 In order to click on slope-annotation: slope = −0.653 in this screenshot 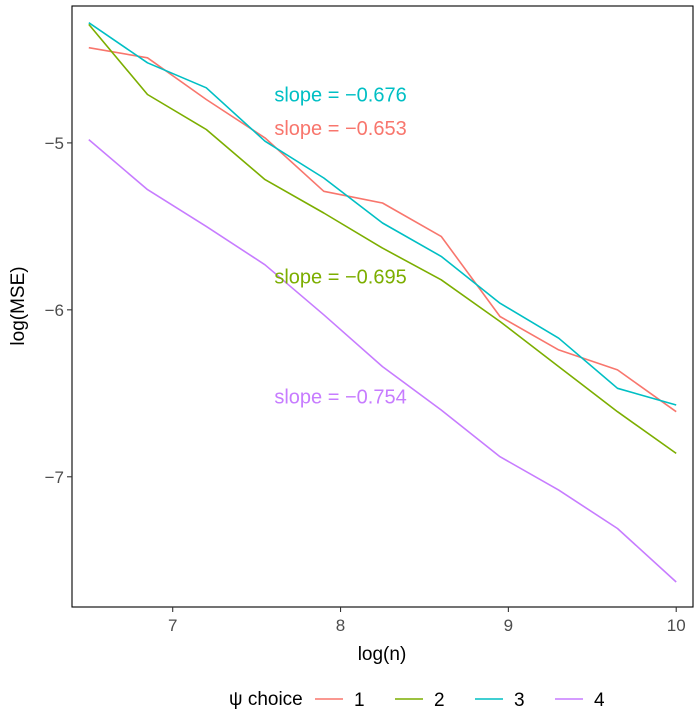, I will do `click(340, 129)`.